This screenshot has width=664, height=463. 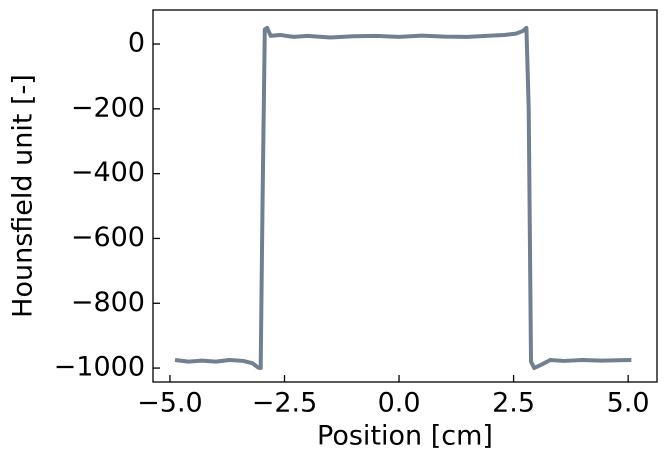 What do you see at coordinates (170, 403) in the screenshot?
I see `x-tick-label: −5.0` at bounding box center [170, 403].